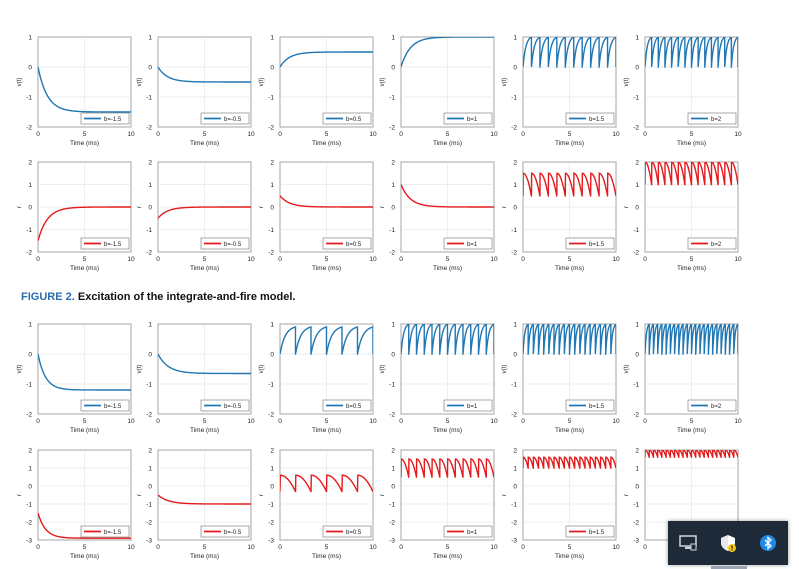  I want to click on shield-warning-icon, so click(728, 543).